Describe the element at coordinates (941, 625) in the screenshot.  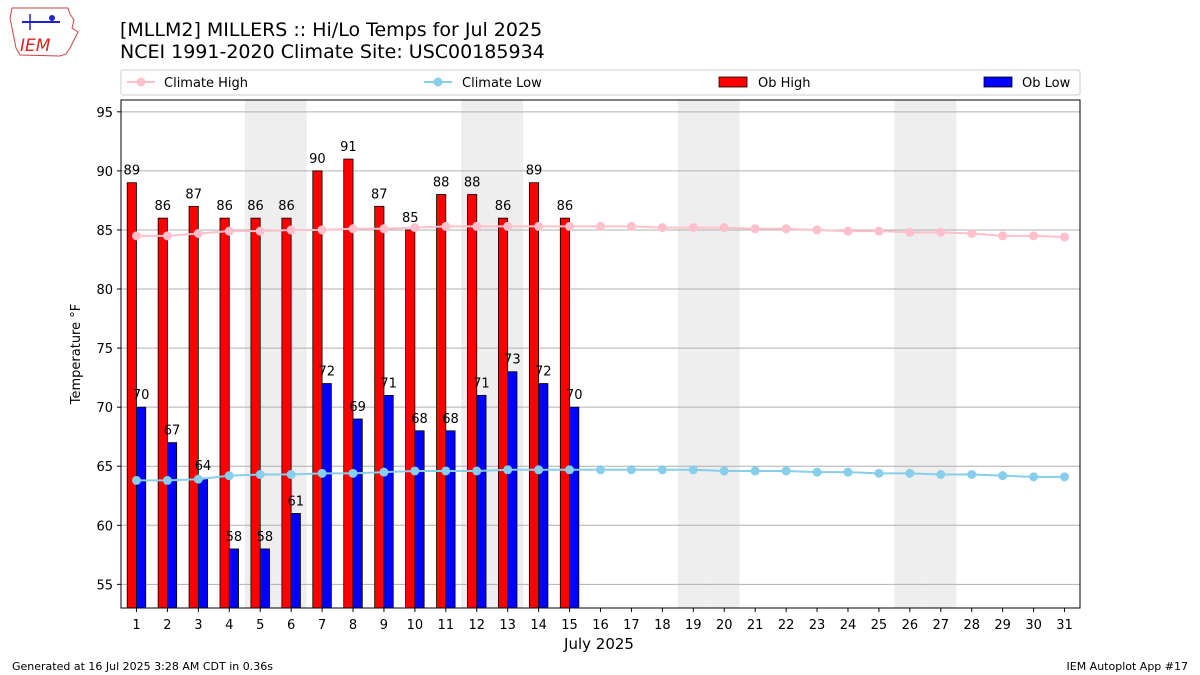
I see `x-tick-label-27: 27` at that location.